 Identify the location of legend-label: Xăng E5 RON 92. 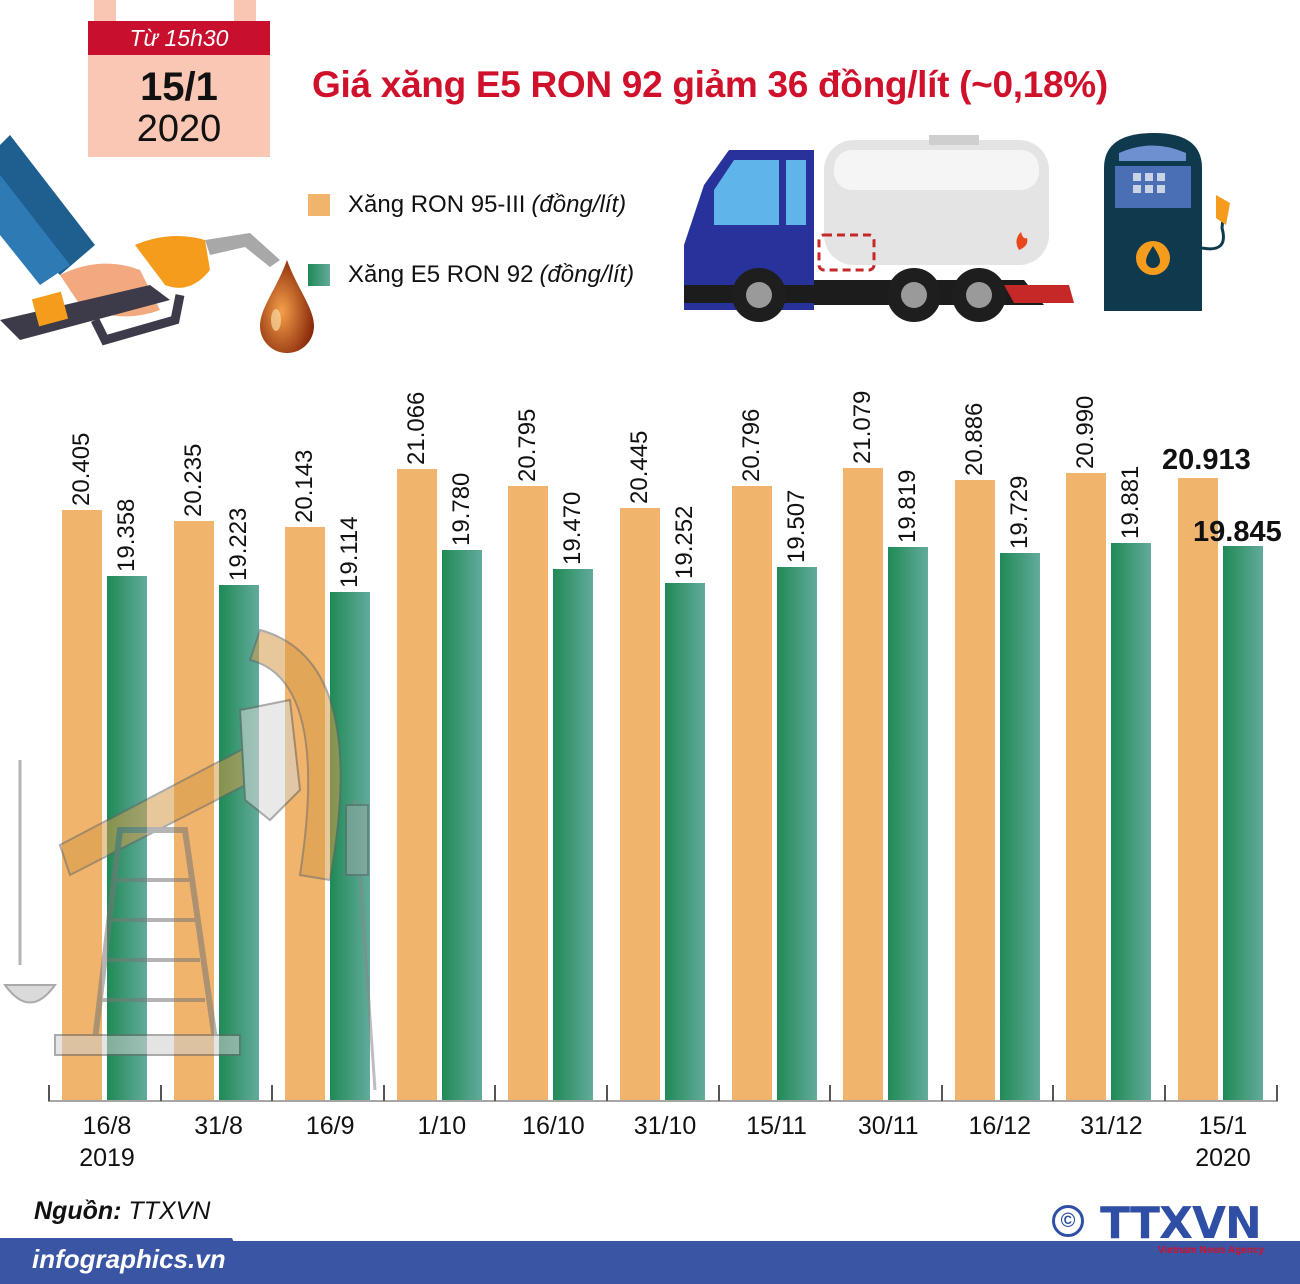
(441, 274).